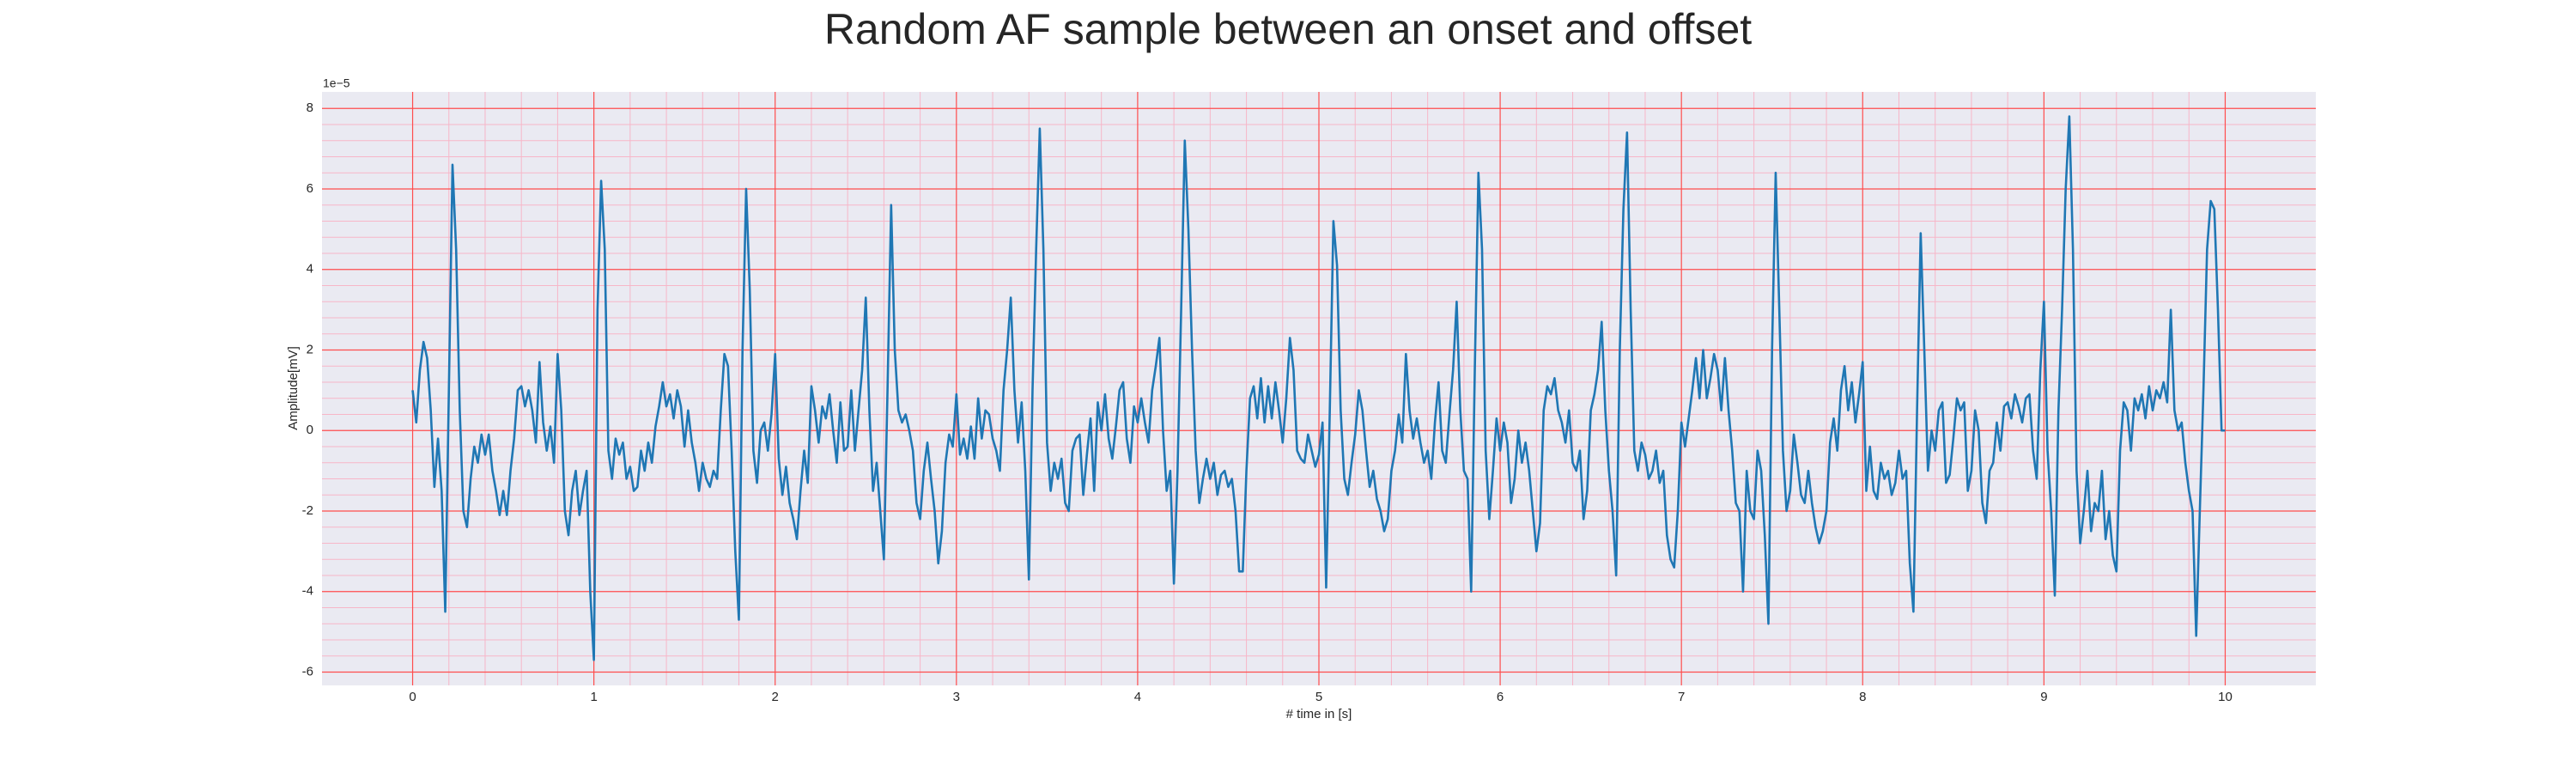 Image resolution: width=2576 pixels, height=773 pixels. I want to click on y-offset-label: 1e−5, so click(336, 83).